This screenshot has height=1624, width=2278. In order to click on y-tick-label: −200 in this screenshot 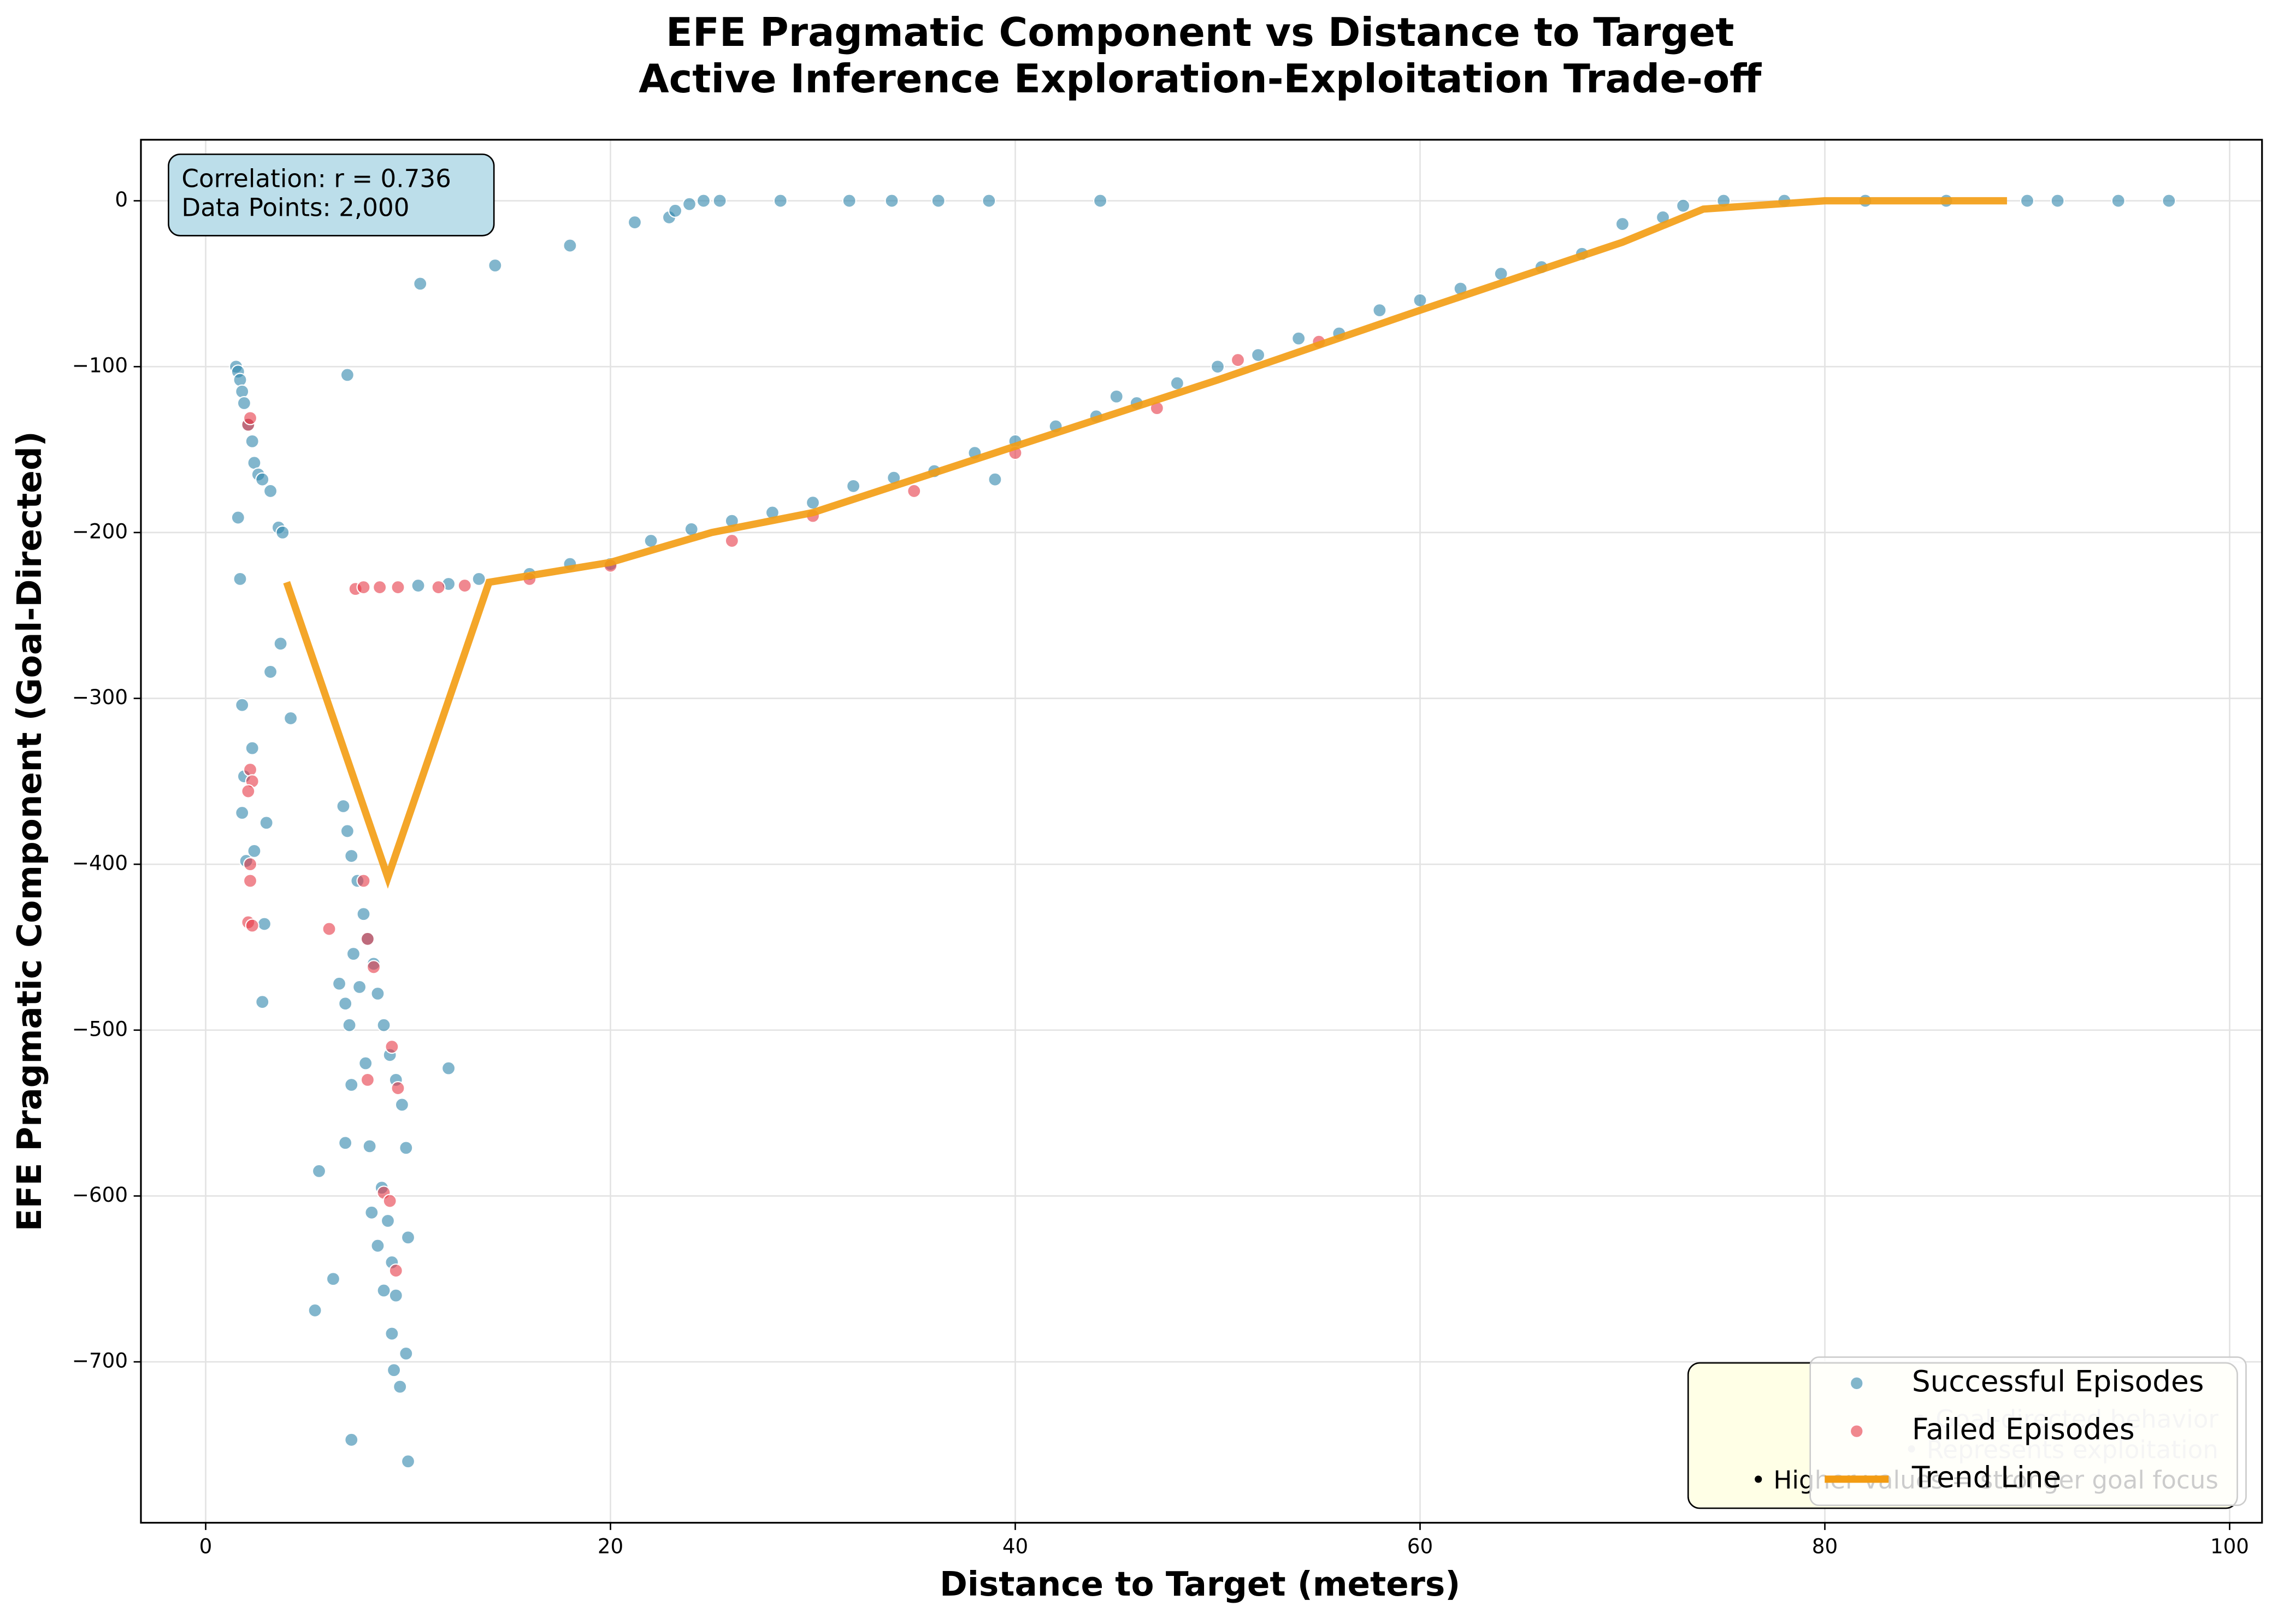, I will do `click(100, 531)`.